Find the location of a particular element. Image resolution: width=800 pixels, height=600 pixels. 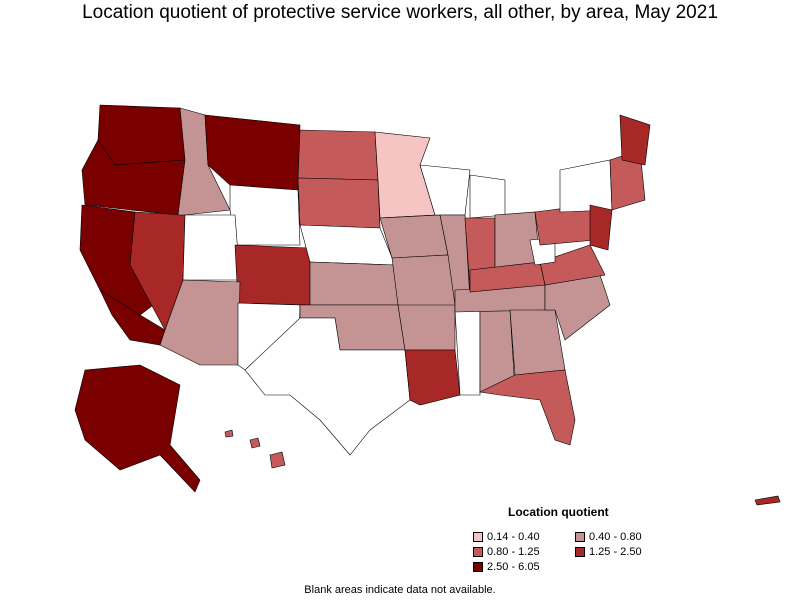

legend-label-0: 0.14 - 0.40 is located at coordinates (513, 537).